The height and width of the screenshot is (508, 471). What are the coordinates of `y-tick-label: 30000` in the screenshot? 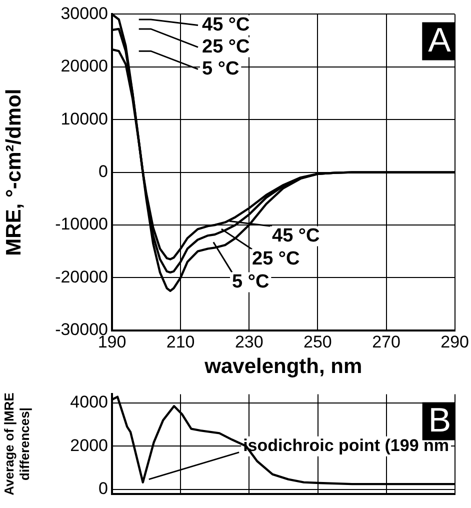 It's located at (84, 13).